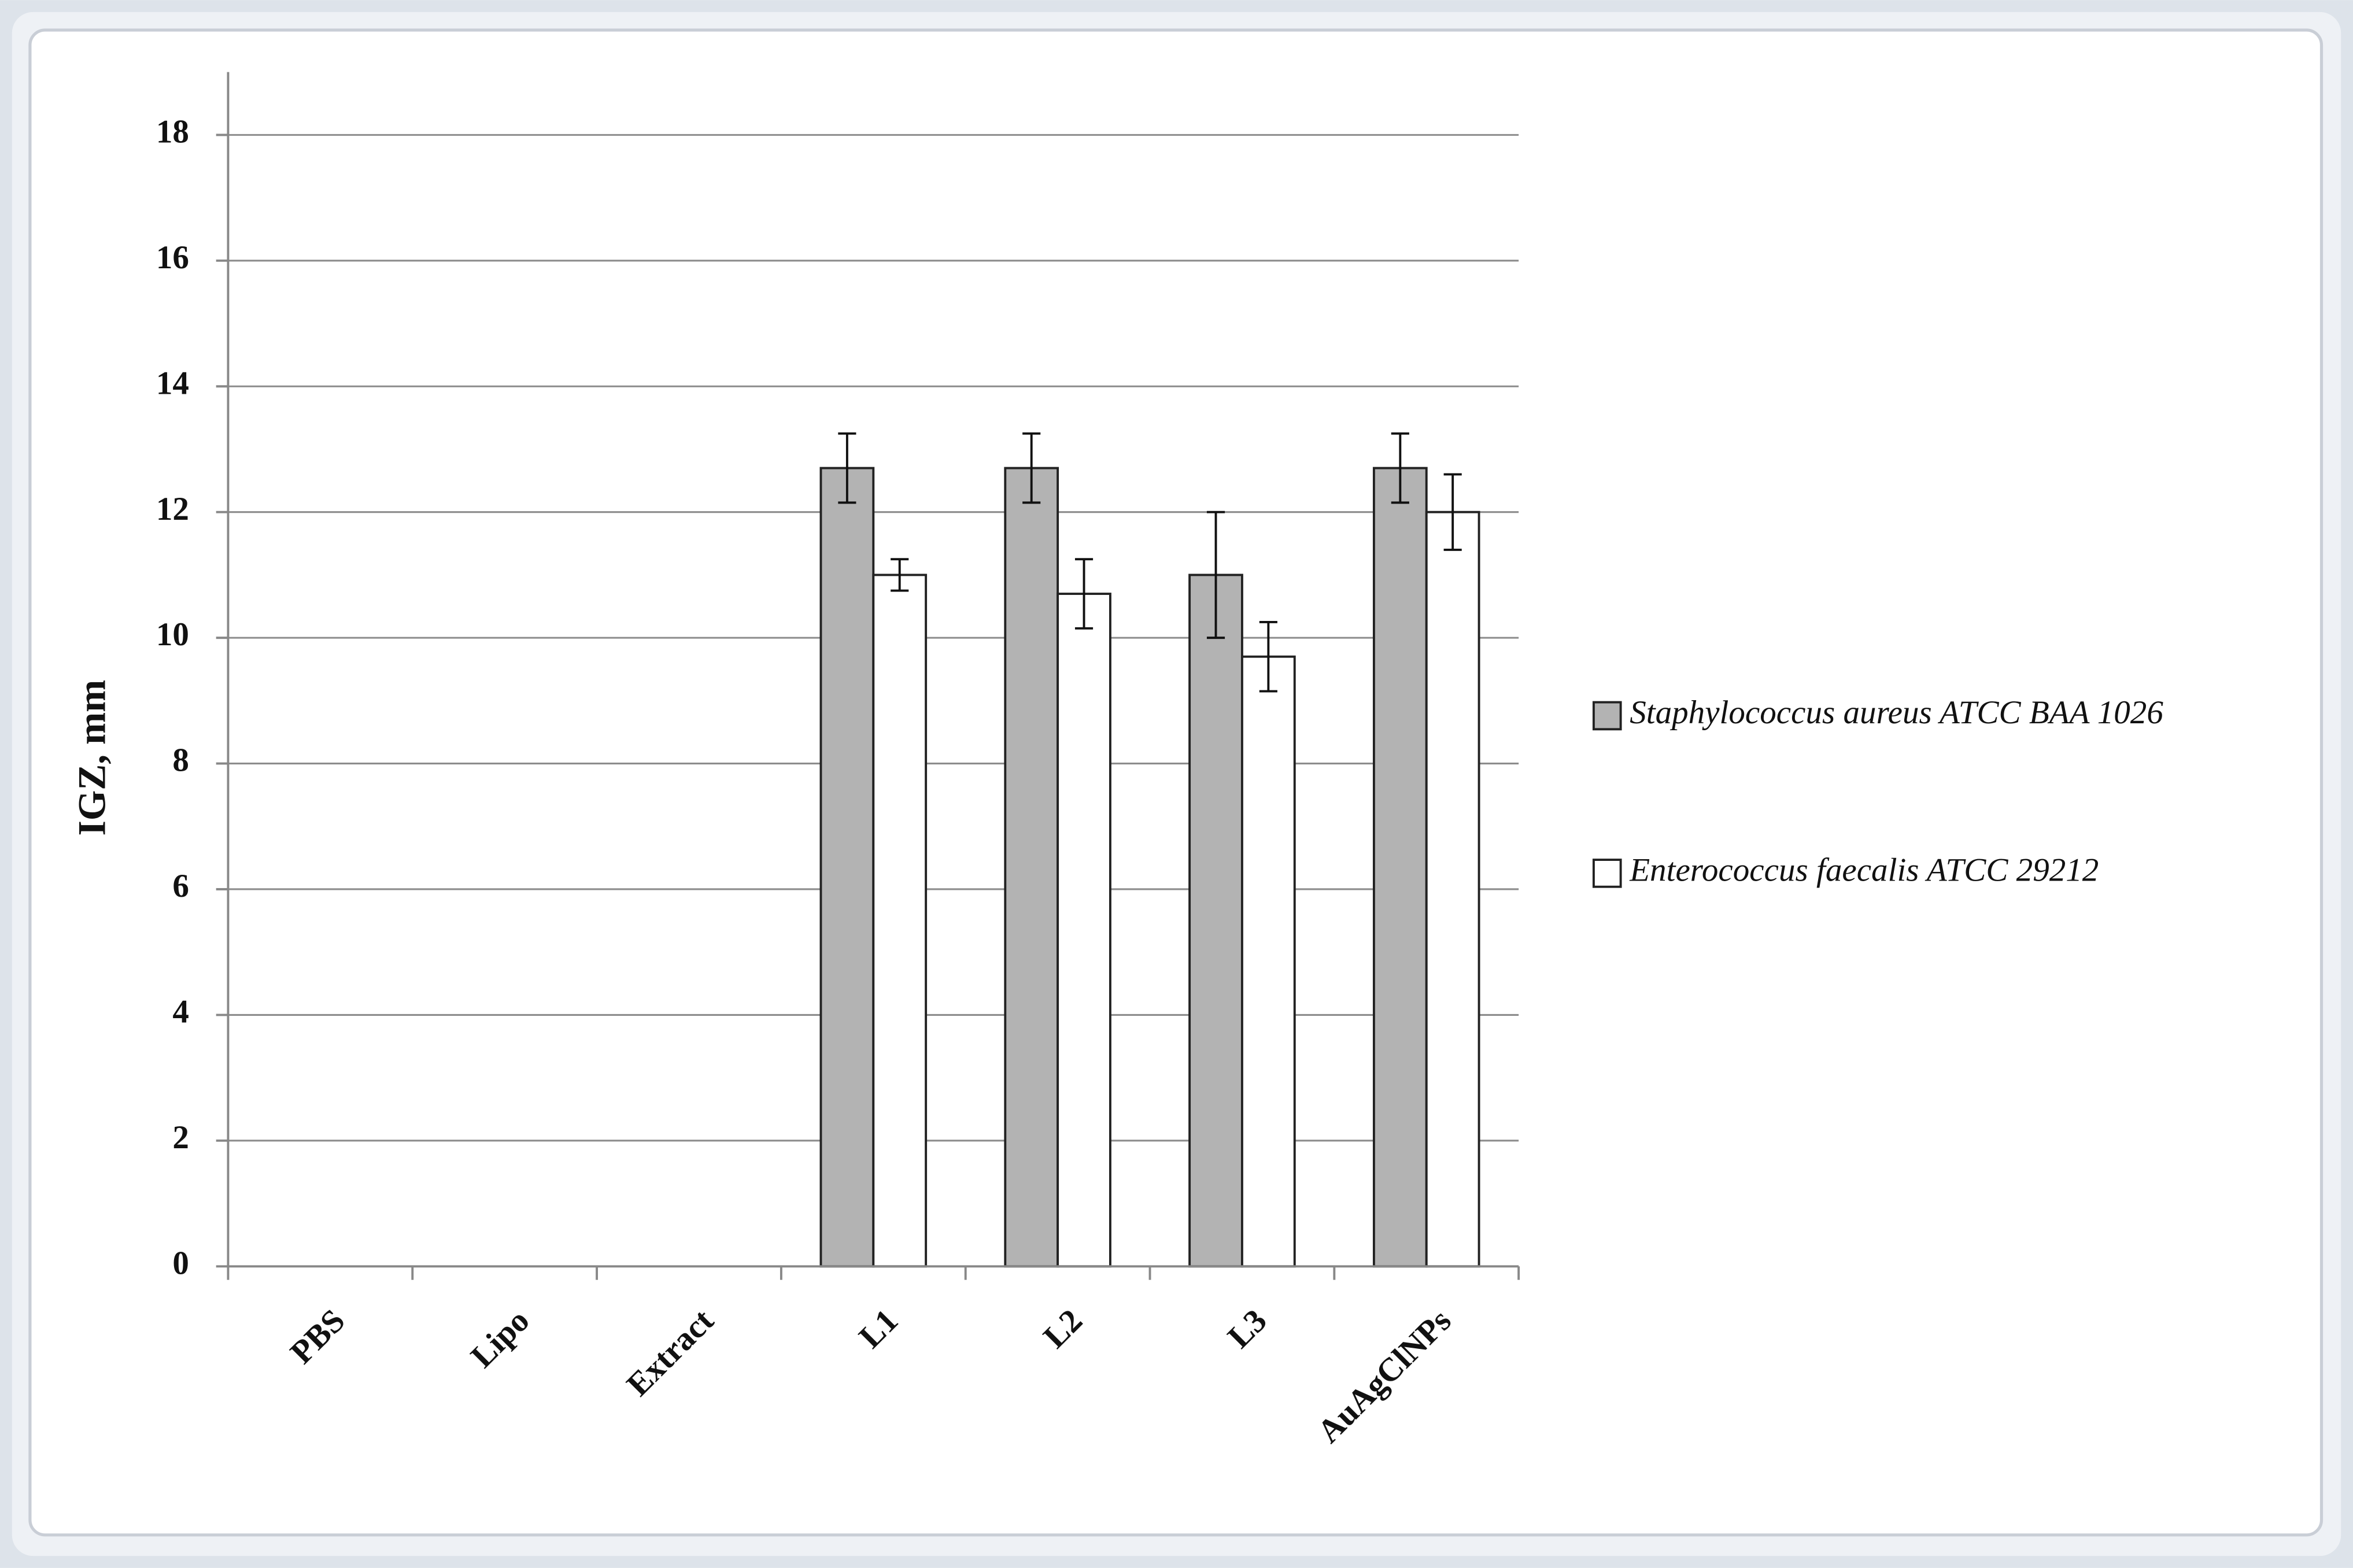  Describe the element at coordinates (1149, 850) in the screenshot. I see `bars` at that location.